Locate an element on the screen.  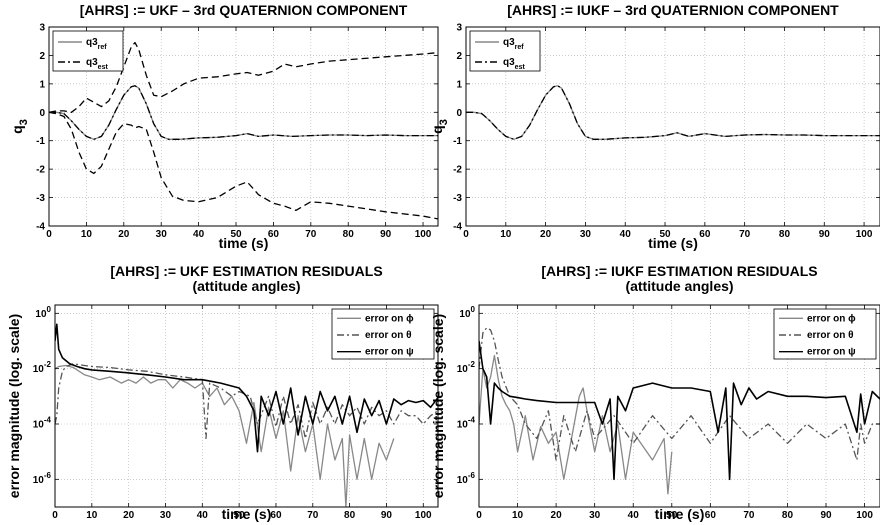
legend: error on ϕ error on θ error on ψ is located at coordinates (383, 334).